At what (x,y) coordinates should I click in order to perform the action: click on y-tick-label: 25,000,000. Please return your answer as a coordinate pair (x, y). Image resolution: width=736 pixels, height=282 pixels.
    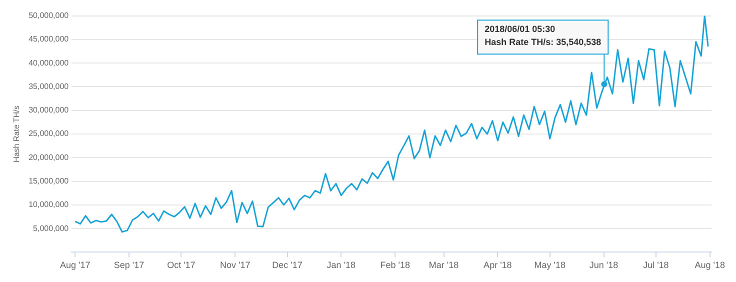
    Looking at the image, I should click on (49, 133).